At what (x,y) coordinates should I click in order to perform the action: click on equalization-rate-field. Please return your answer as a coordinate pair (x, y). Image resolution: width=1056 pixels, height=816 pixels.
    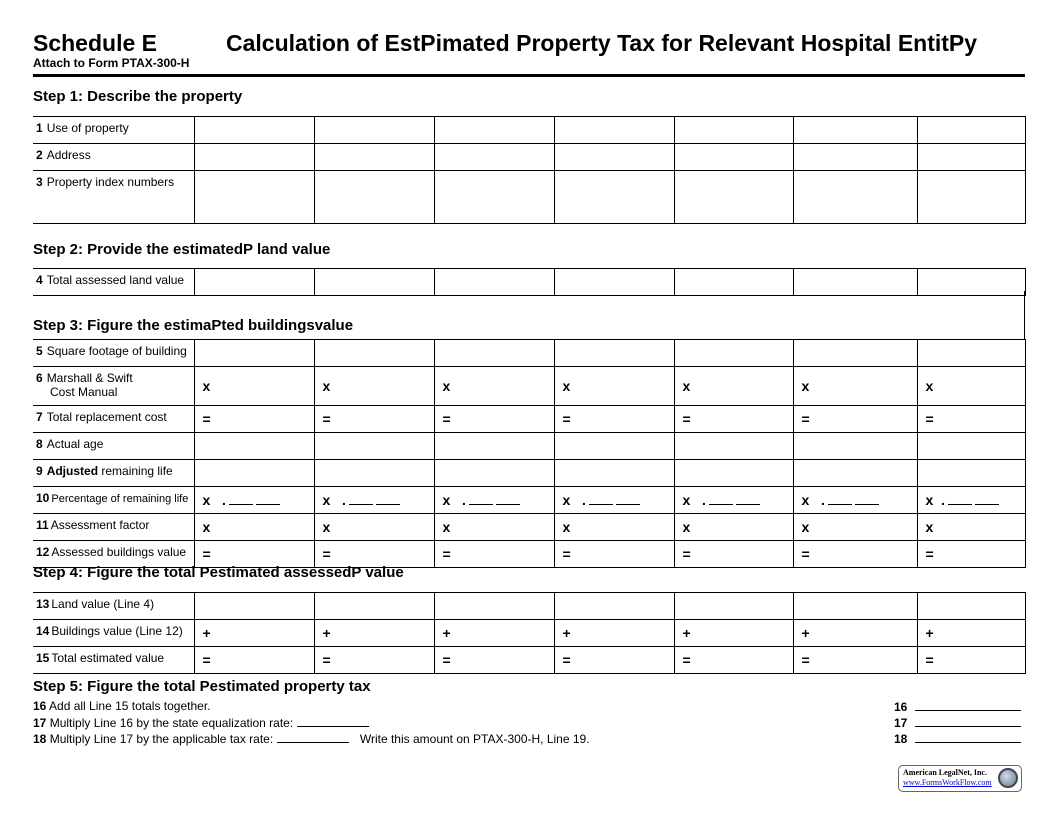
    Looking at the image, I should click on (332, 721).